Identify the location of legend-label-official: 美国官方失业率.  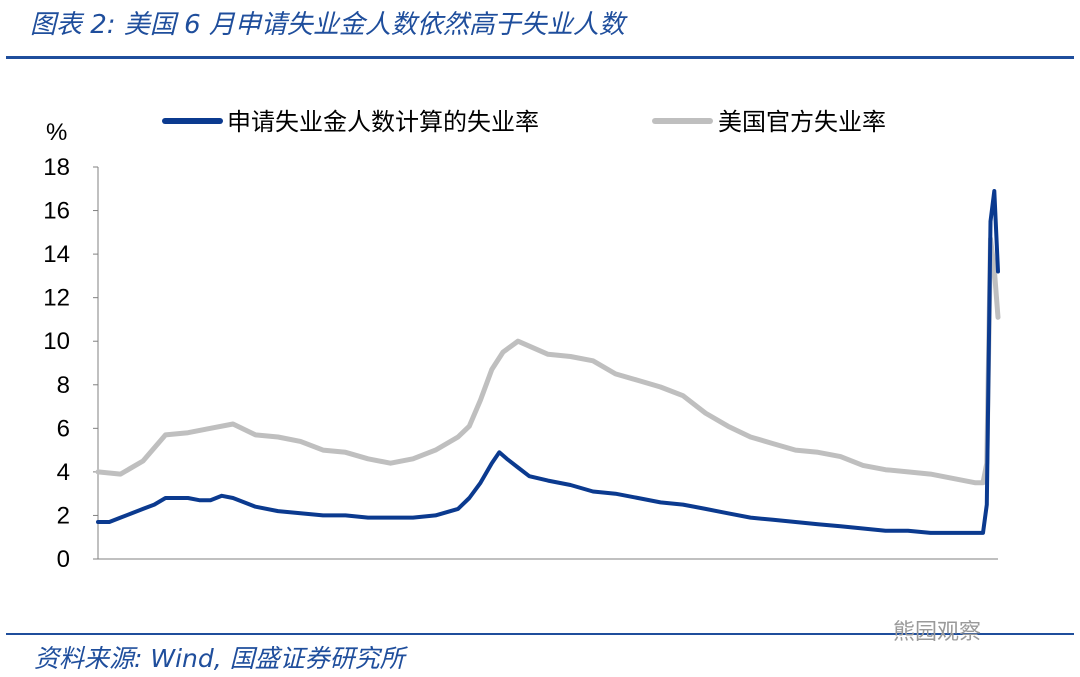
(802, 122).